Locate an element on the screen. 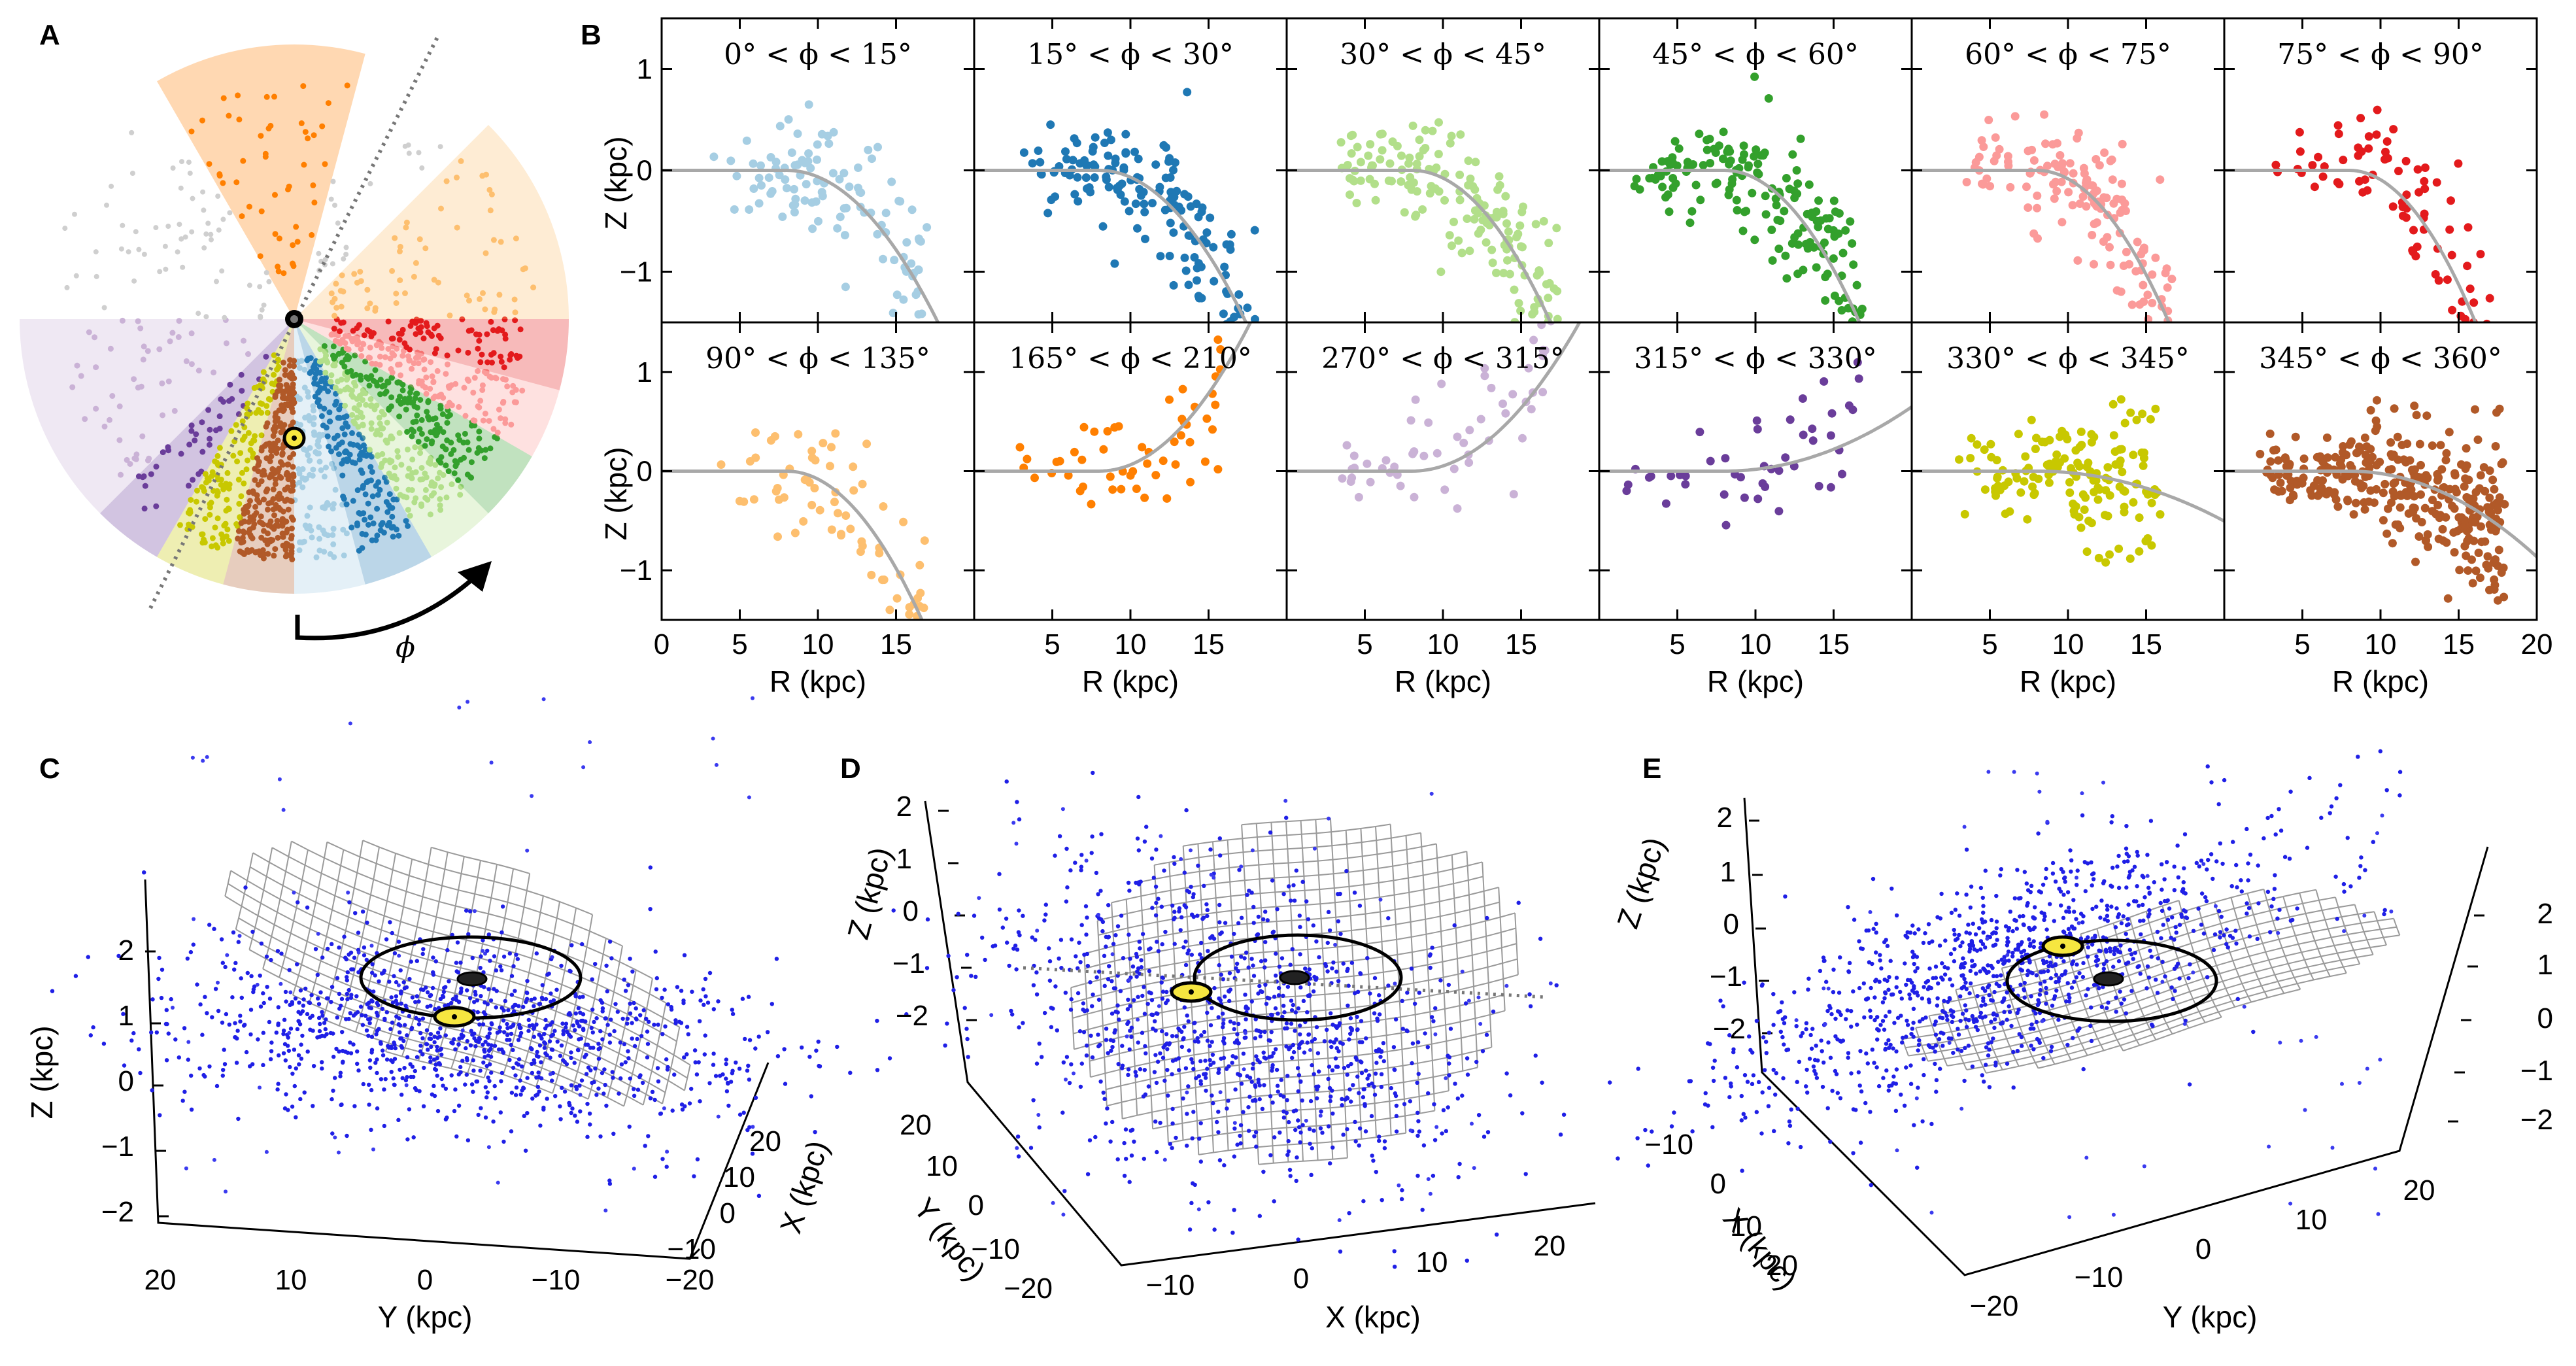  panel-a-polar-map is located at coordinates (294, 322).